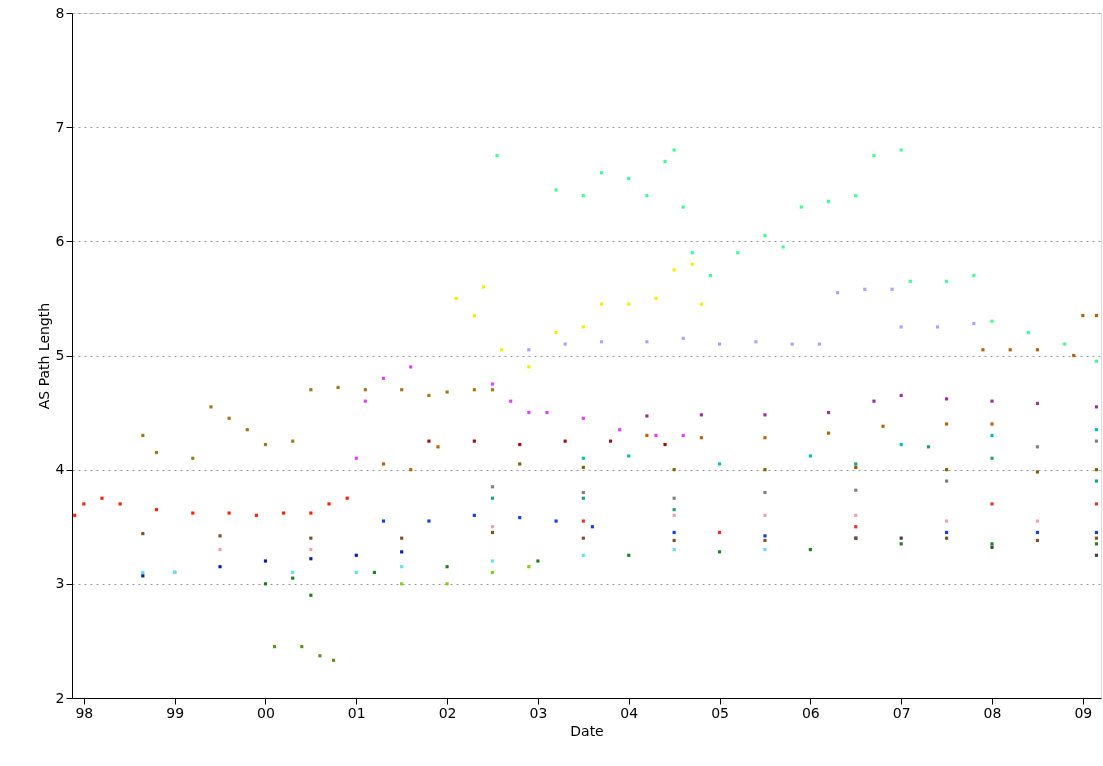 The height and width of the screenshot is (766, 1103). What do you see at coordinates (1083, 712) in the screenshot?
I see `x-tick-label: 09` at bounding box center [1083, 712].